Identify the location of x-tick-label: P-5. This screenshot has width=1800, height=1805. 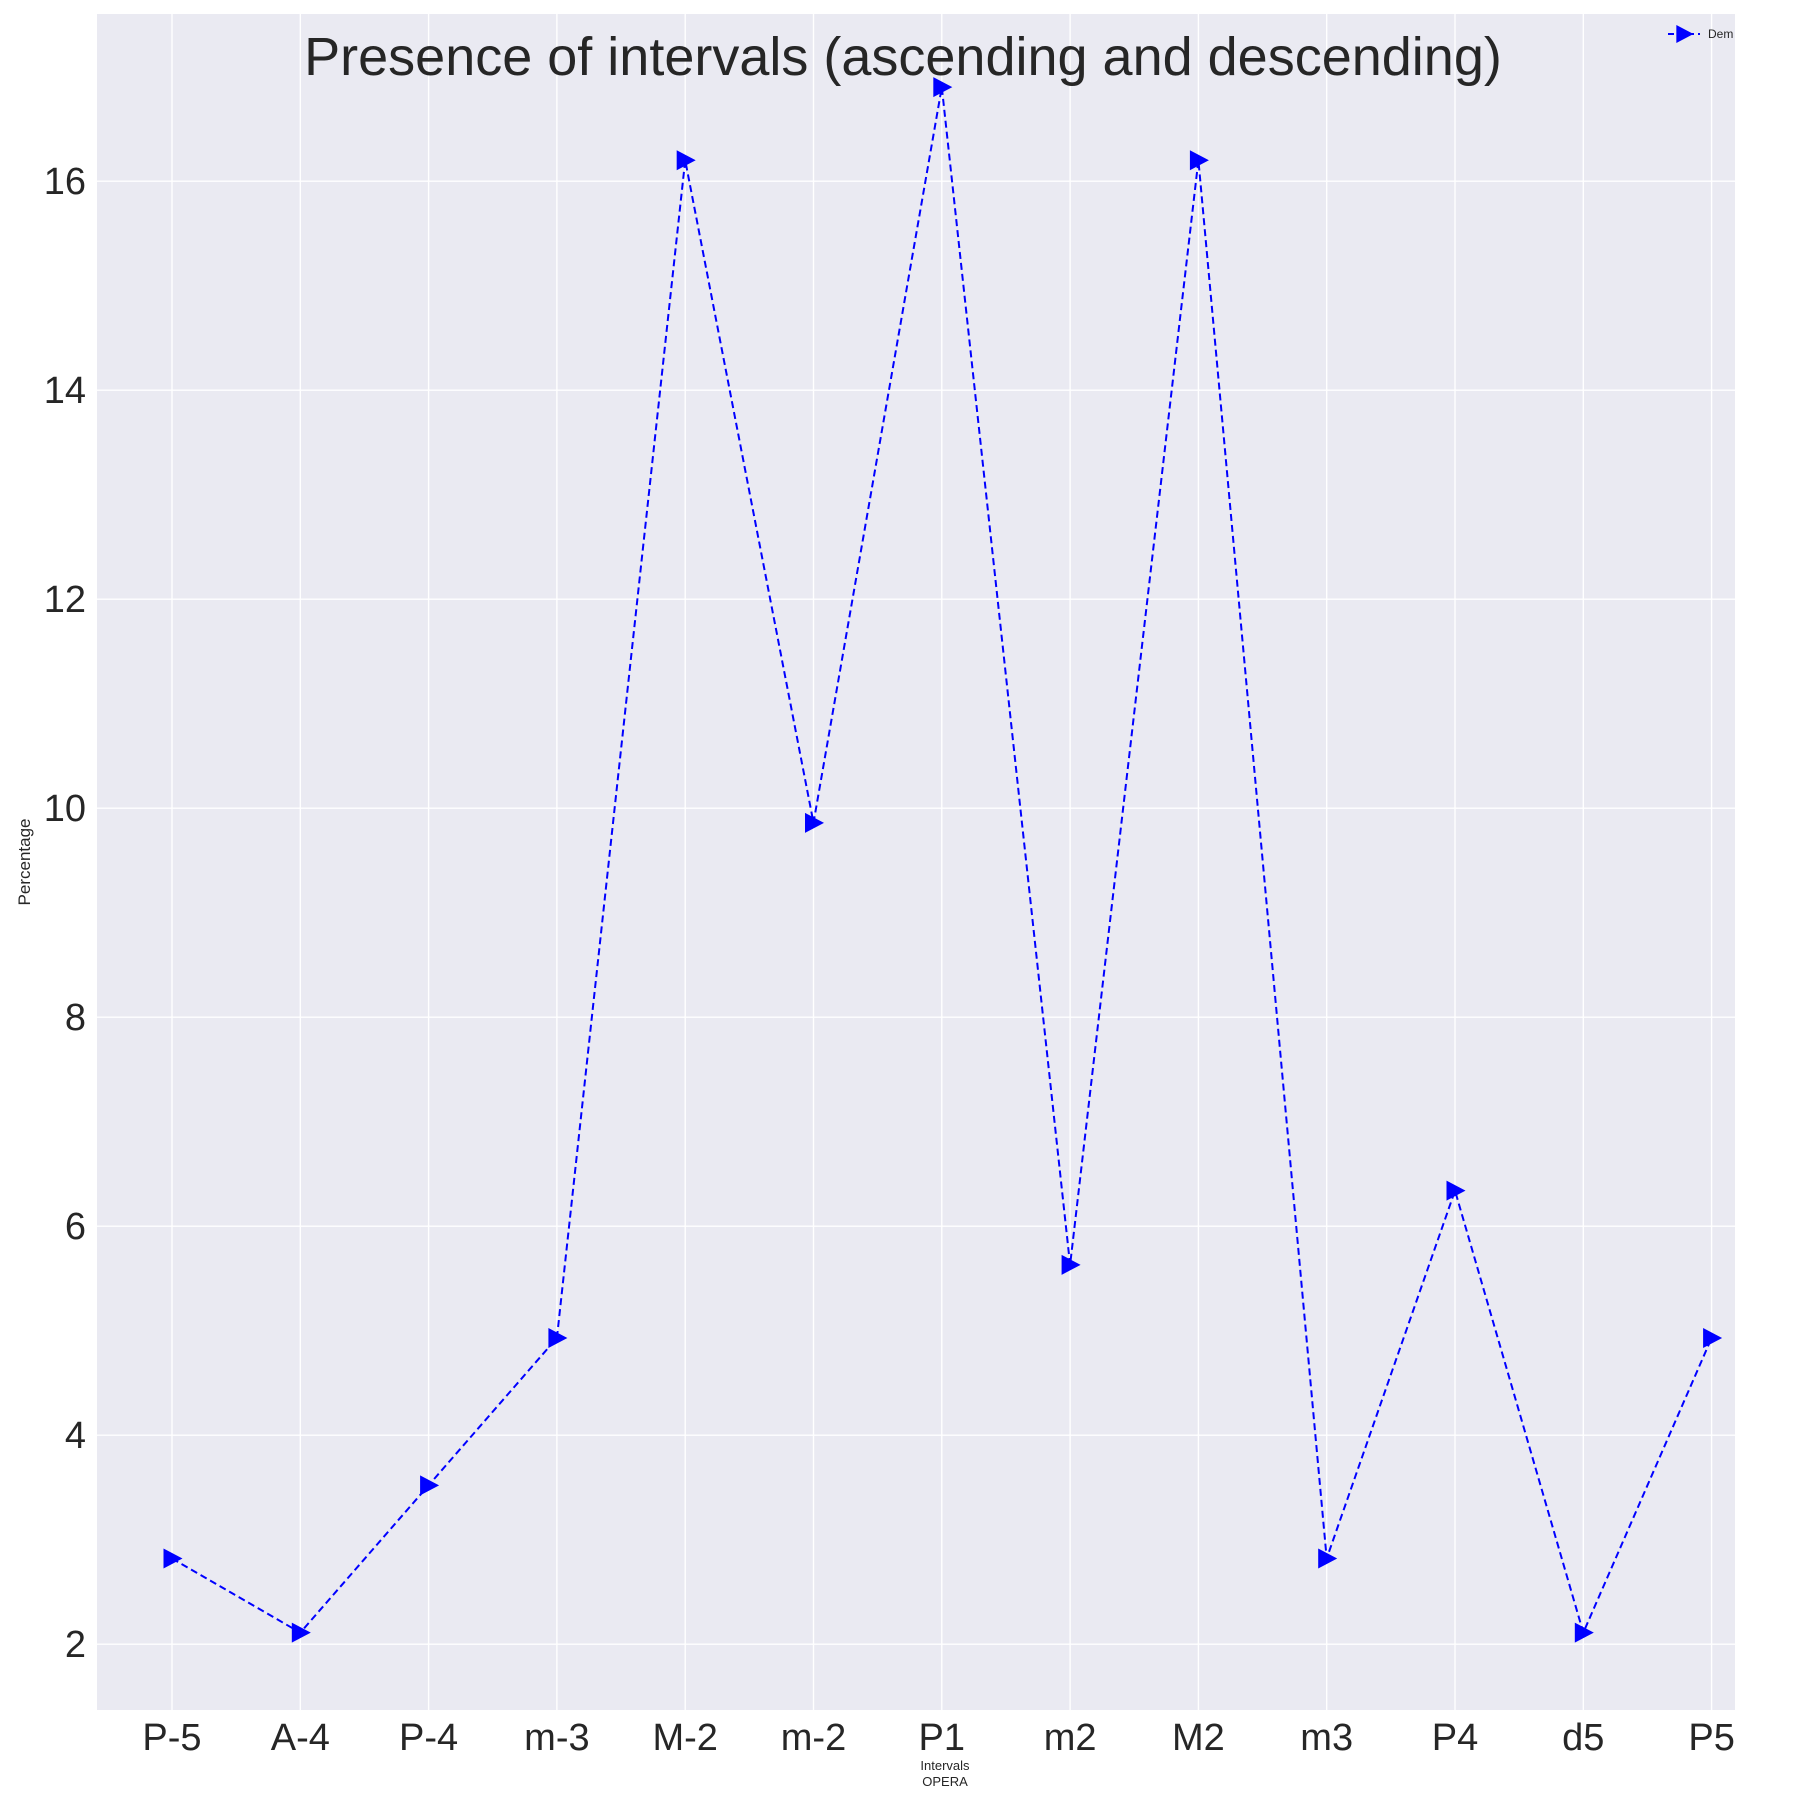
(171, 1738).